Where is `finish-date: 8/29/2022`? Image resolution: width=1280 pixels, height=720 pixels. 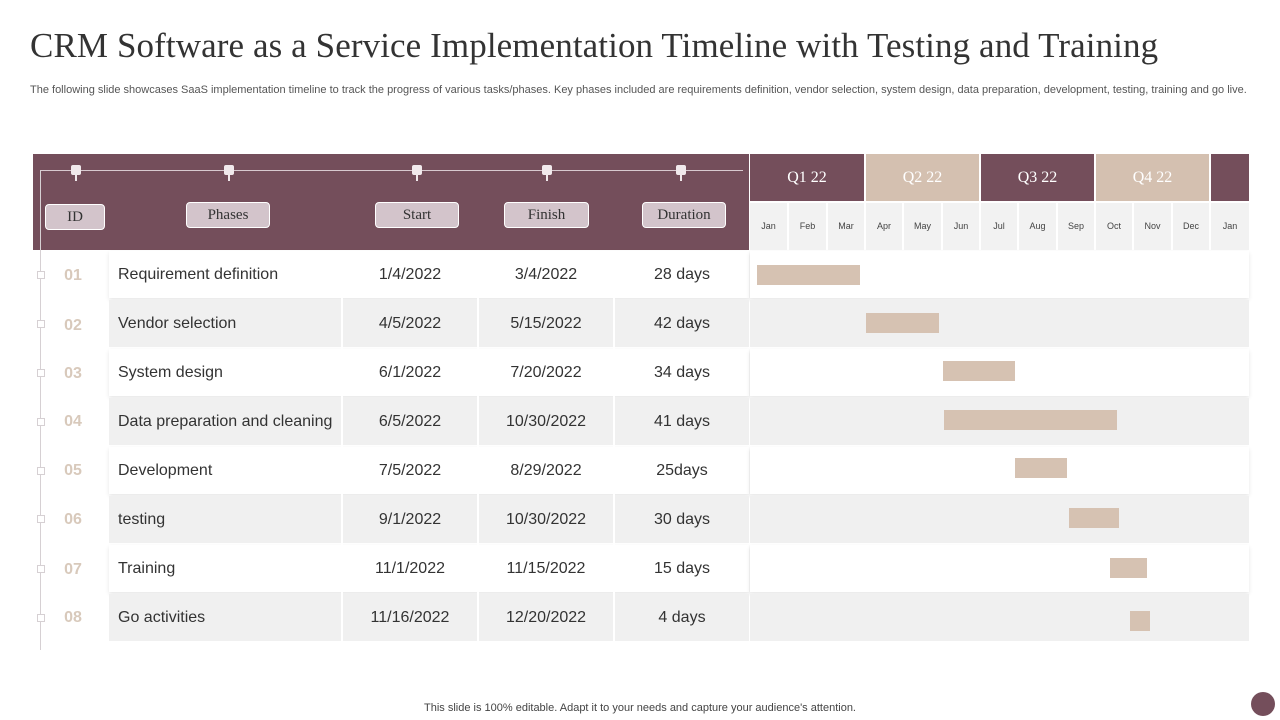
finish-date: 8/29/2022 is located at coordinates (546, 470).